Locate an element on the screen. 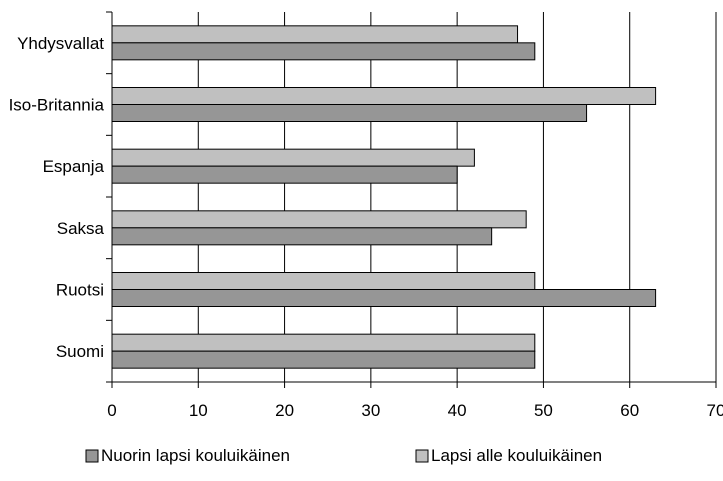 This screenshot has width=723, height=481. x-tick-label: 70 is located at coordinates (715, 410).